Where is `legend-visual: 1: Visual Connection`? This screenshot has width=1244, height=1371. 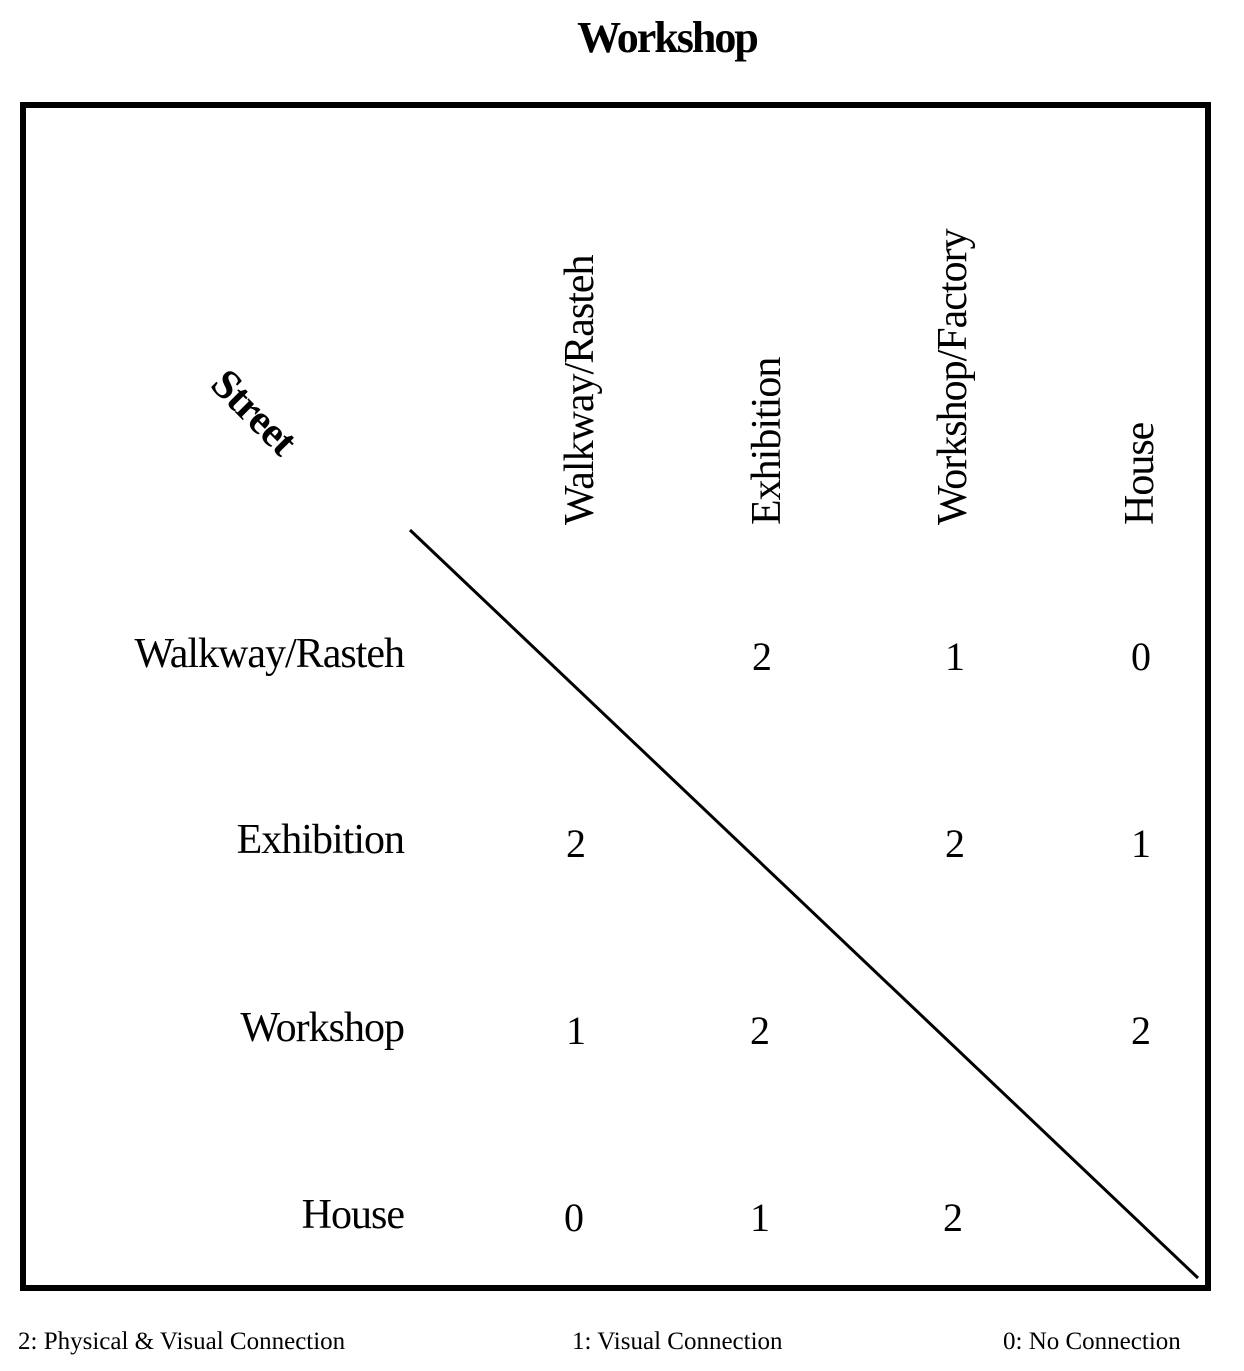
legend-visual: 1: Visual Connection is located at coordinates (677, 1341).